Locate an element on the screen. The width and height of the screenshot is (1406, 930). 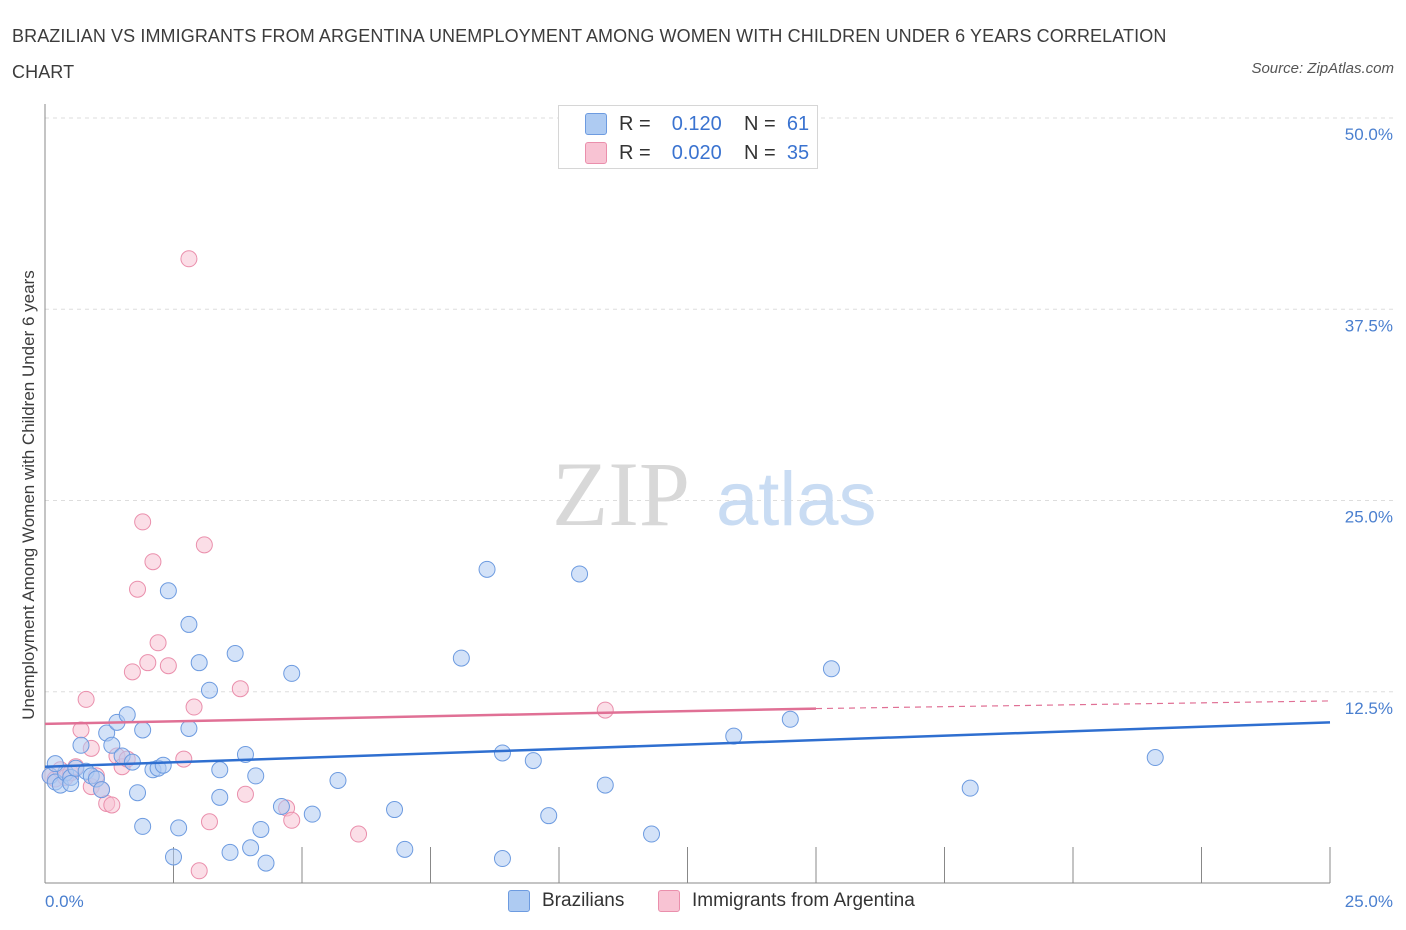
legend-r-value: 0.020 is located at coordinates (696, 152).